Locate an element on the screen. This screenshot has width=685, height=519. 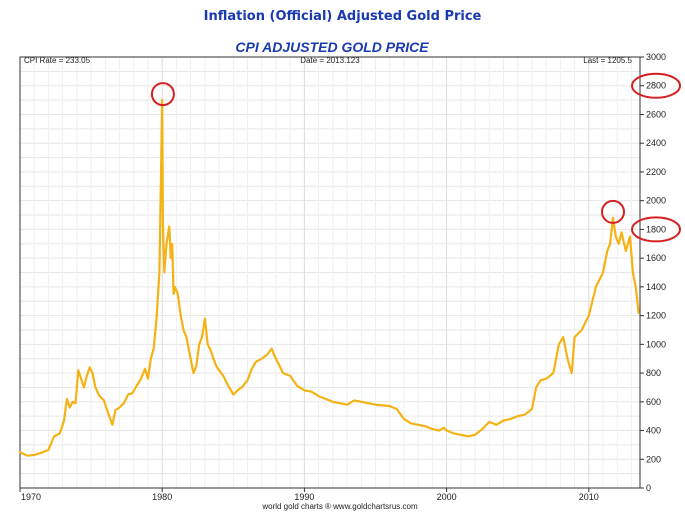
page-title: Inflation (Official) Adjusted Gold Price is located at coordinates (342, 16).